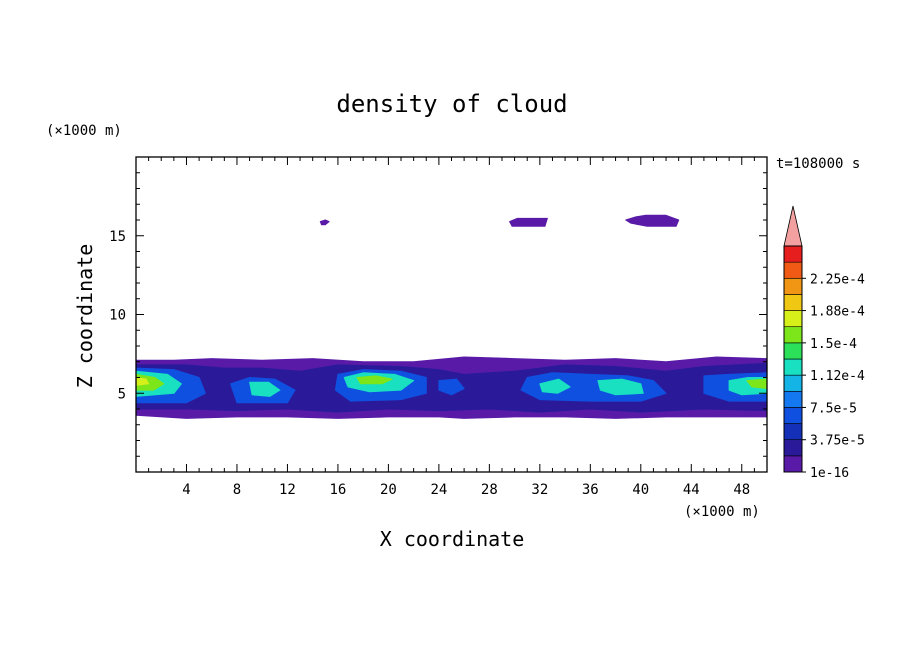 This screenshot has height=654, width=904. I want to click on y-unit-label: (×1000 m), so click(84, 131).